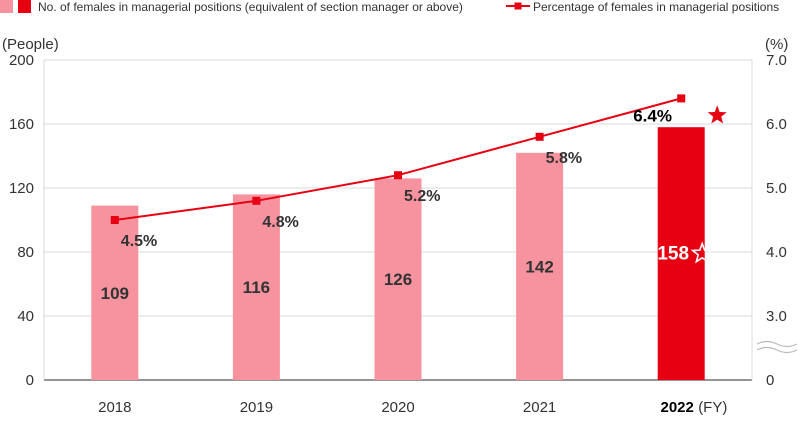 This screenshot has width=800, height=422. Describe the element at coordinates (776, 188) in the screenshot. I see `right-tick-label: 5.0` at that location.